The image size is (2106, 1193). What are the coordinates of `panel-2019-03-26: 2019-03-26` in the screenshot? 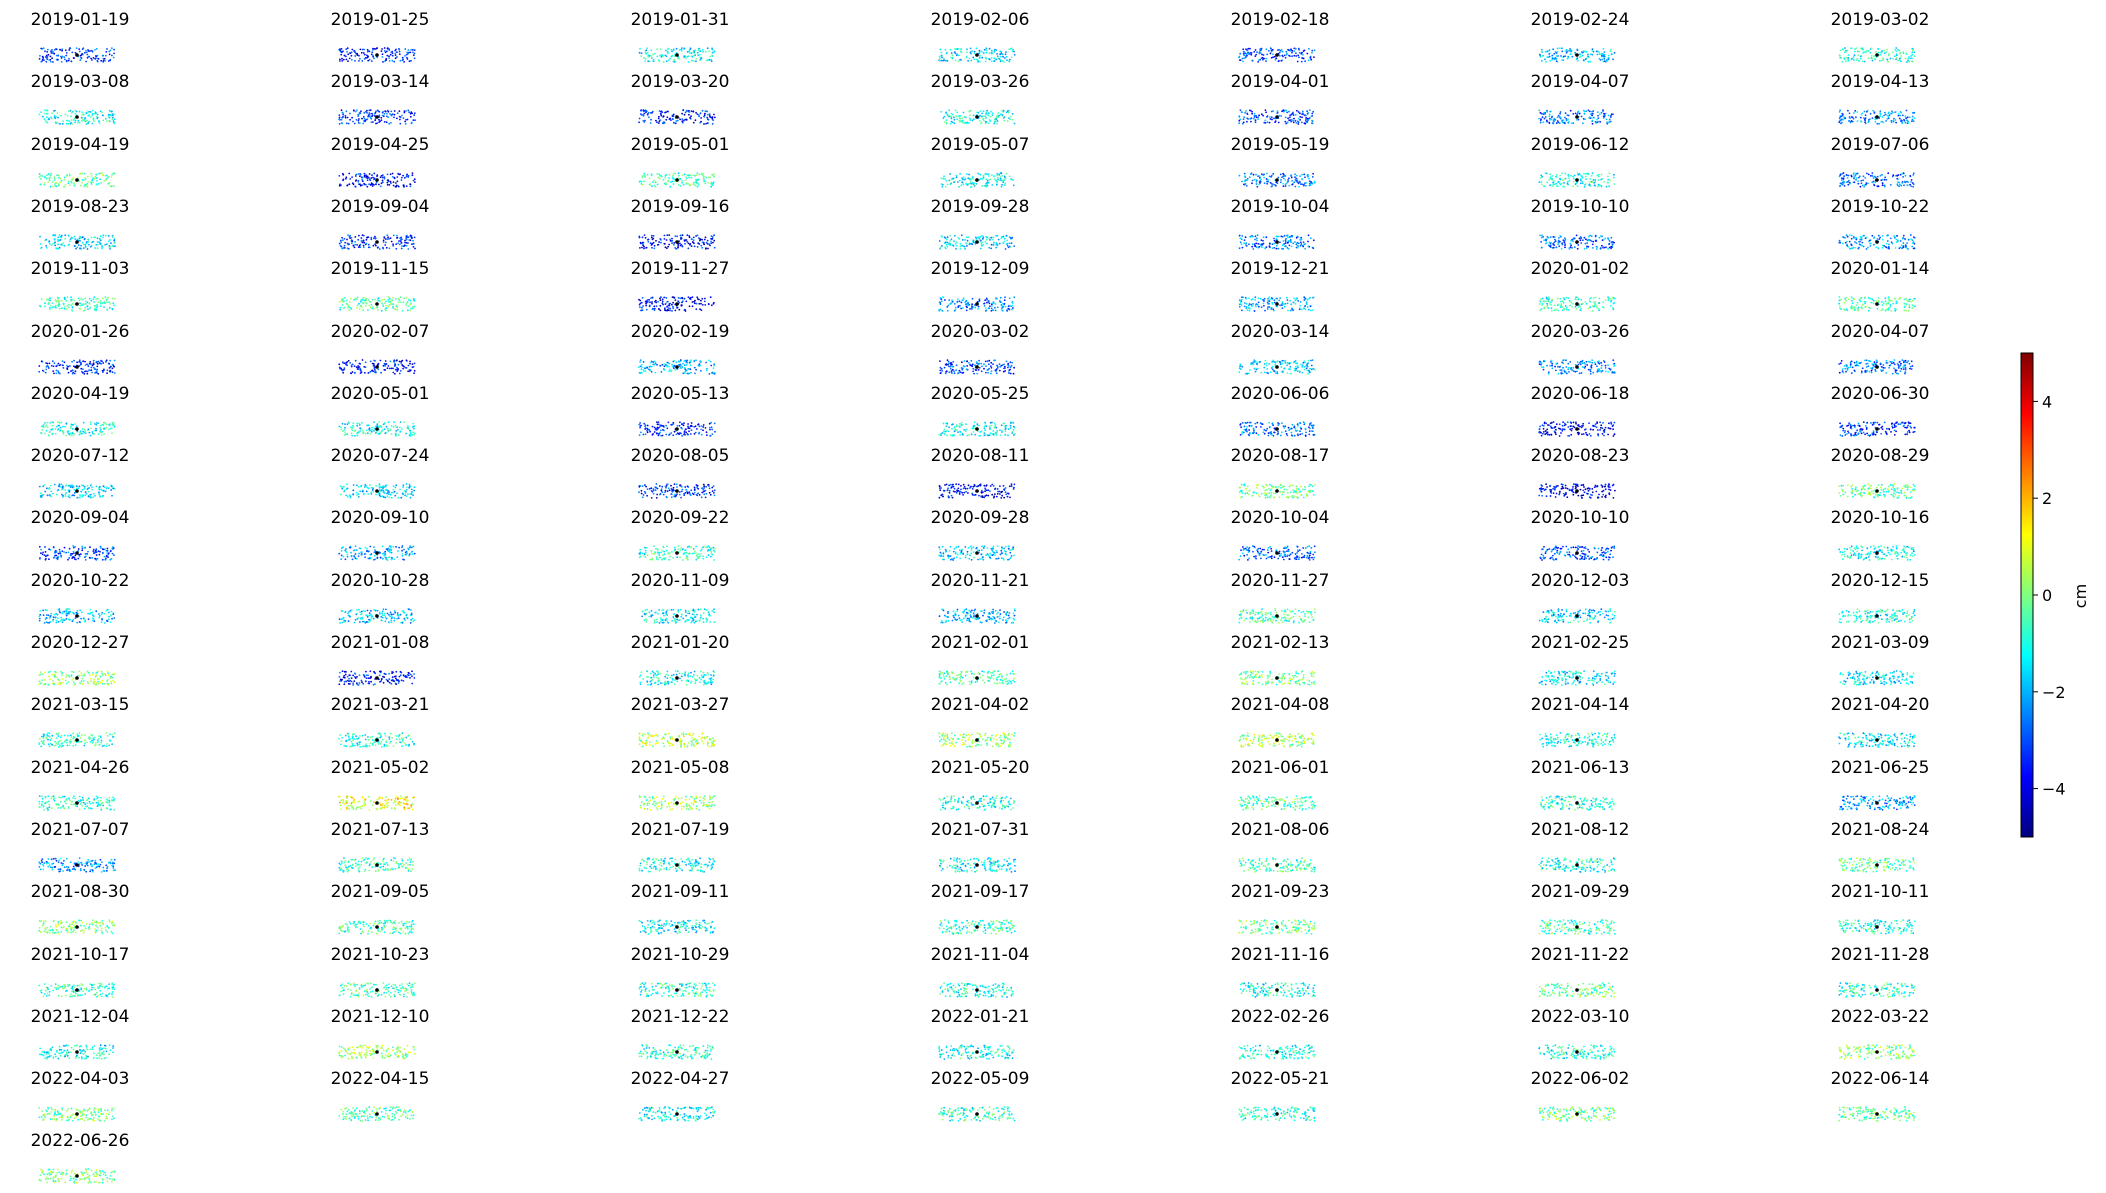 It's located at (1045, 103).